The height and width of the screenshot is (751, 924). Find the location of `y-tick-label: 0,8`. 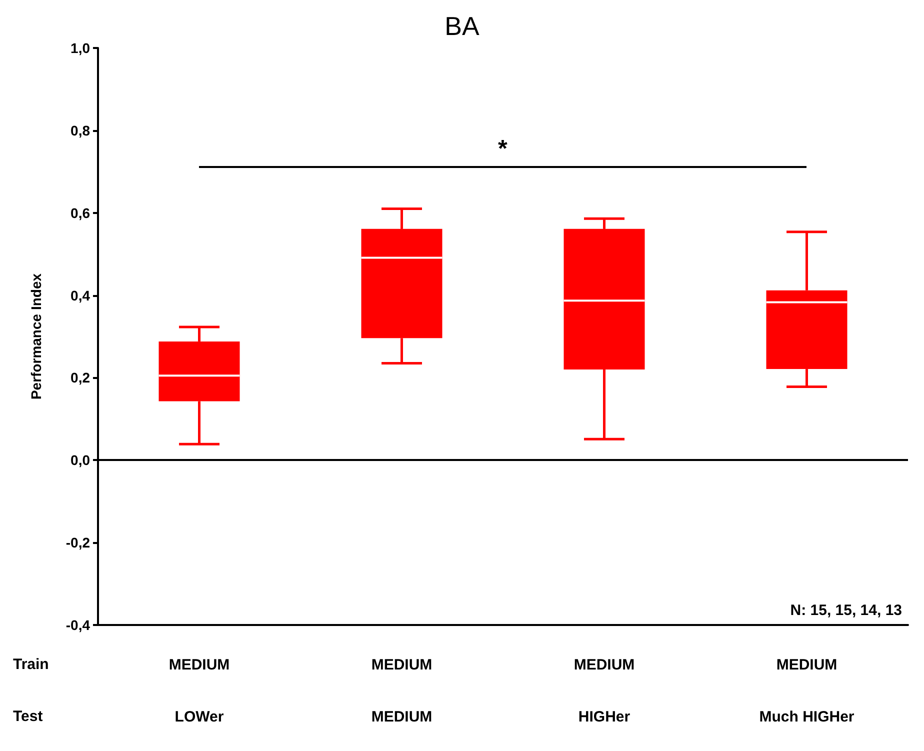

y-tick-label: 0,8 is located at coordinates (80, 130).